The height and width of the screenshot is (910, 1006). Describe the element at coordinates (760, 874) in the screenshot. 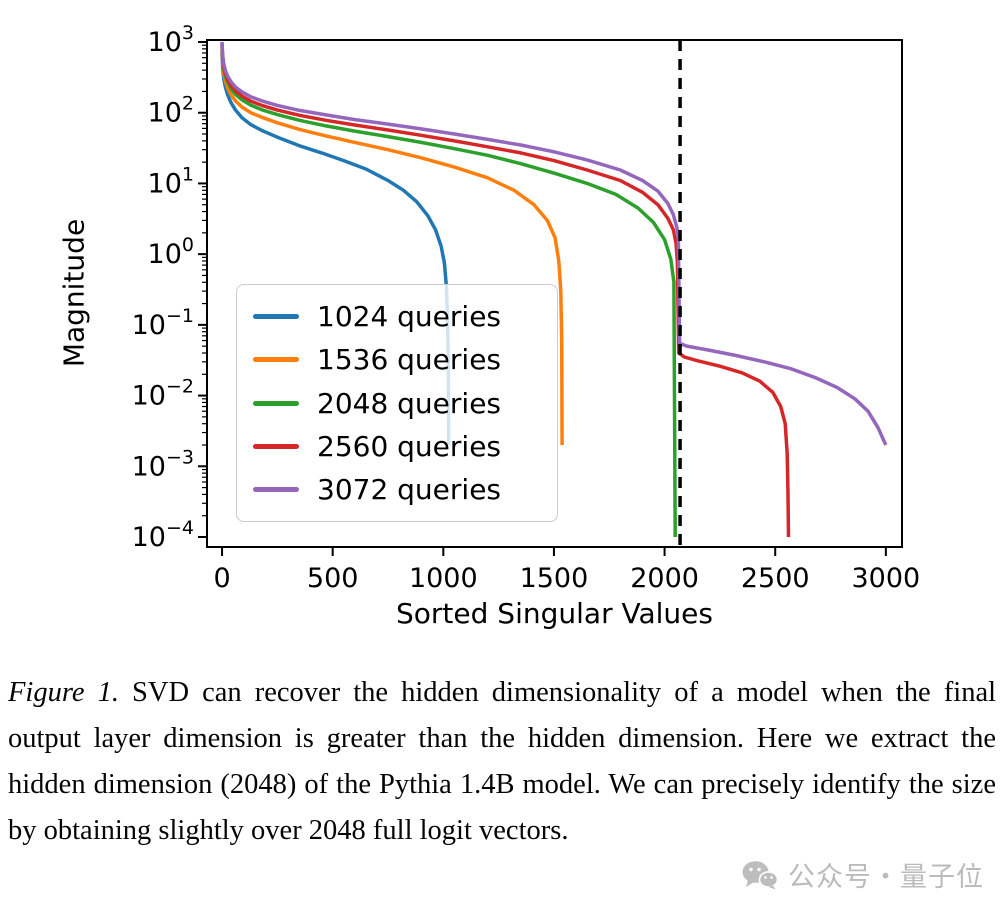

I see `wechat-icon` at that location.